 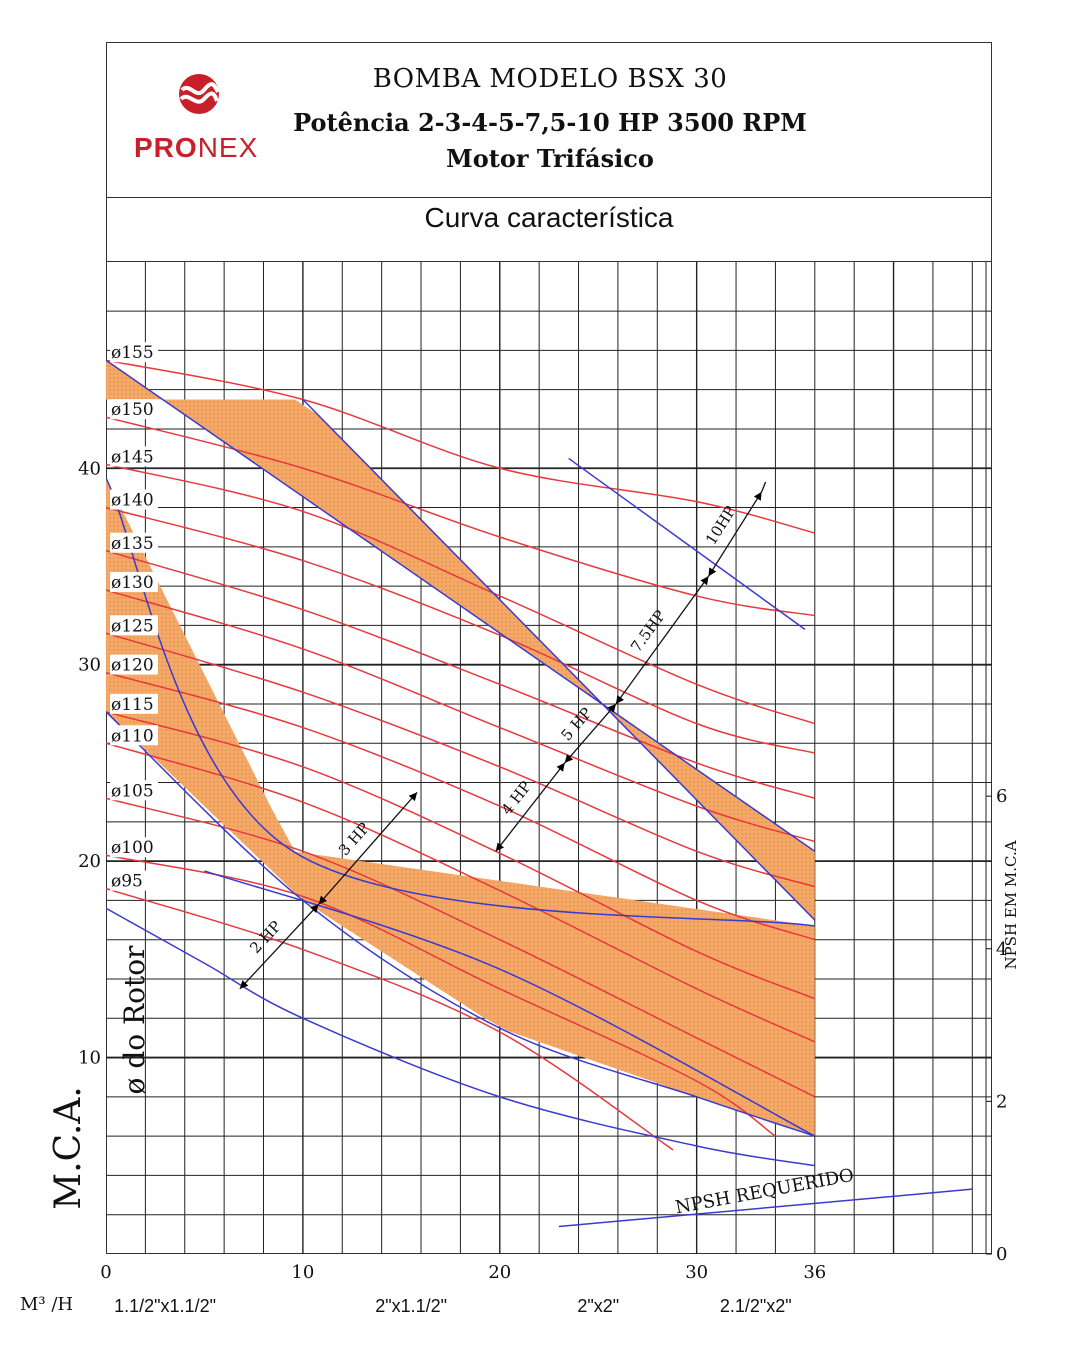 I want to click on right-tick-label: 0, so click(x=1001, y=1254).